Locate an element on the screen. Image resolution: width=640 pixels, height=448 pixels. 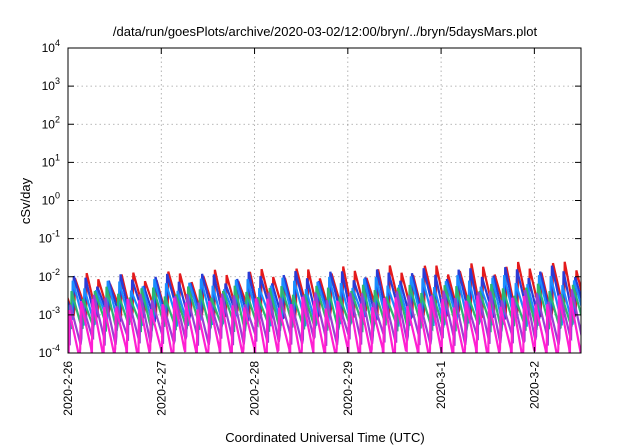
y-tick-label: 10⁻¹ is located at coordinates (49, 237).